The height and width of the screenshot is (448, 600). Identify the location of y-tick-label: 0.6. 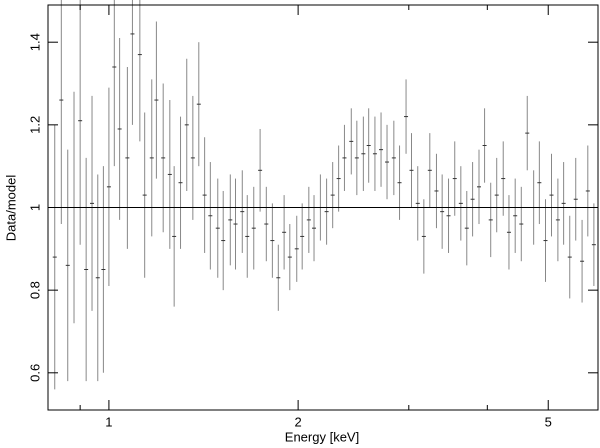
(34, 373).